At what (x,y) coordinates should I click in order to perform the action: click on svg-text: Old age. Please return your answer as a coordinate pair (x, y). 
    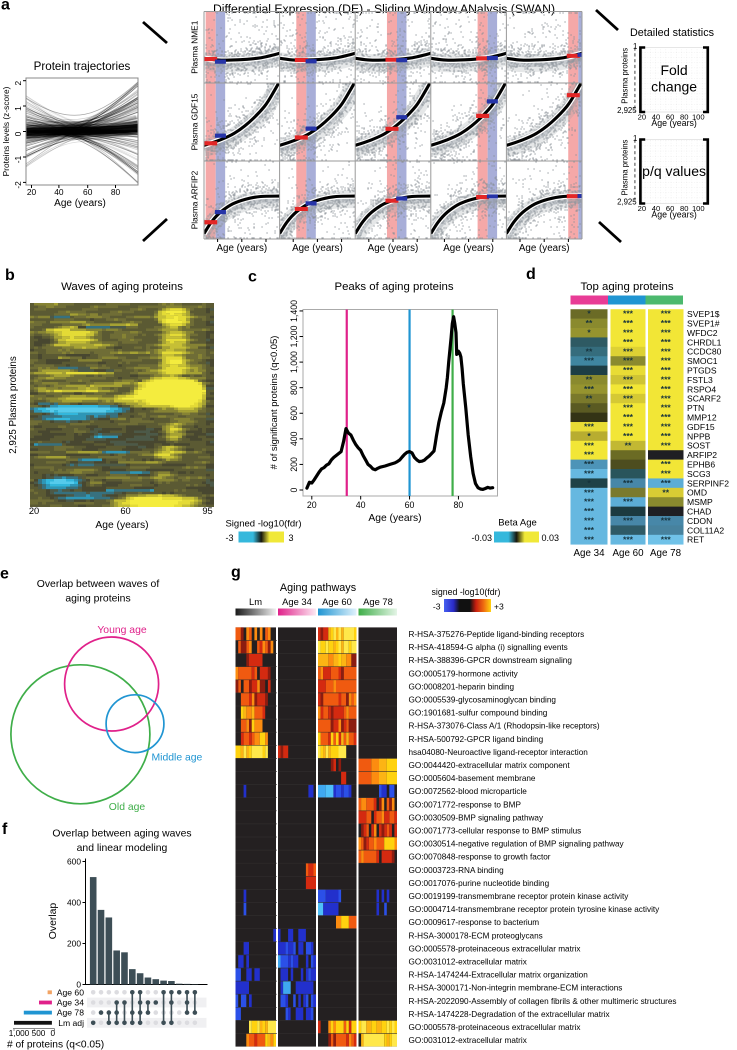
    Looking at the image, I should click on (127, 807).